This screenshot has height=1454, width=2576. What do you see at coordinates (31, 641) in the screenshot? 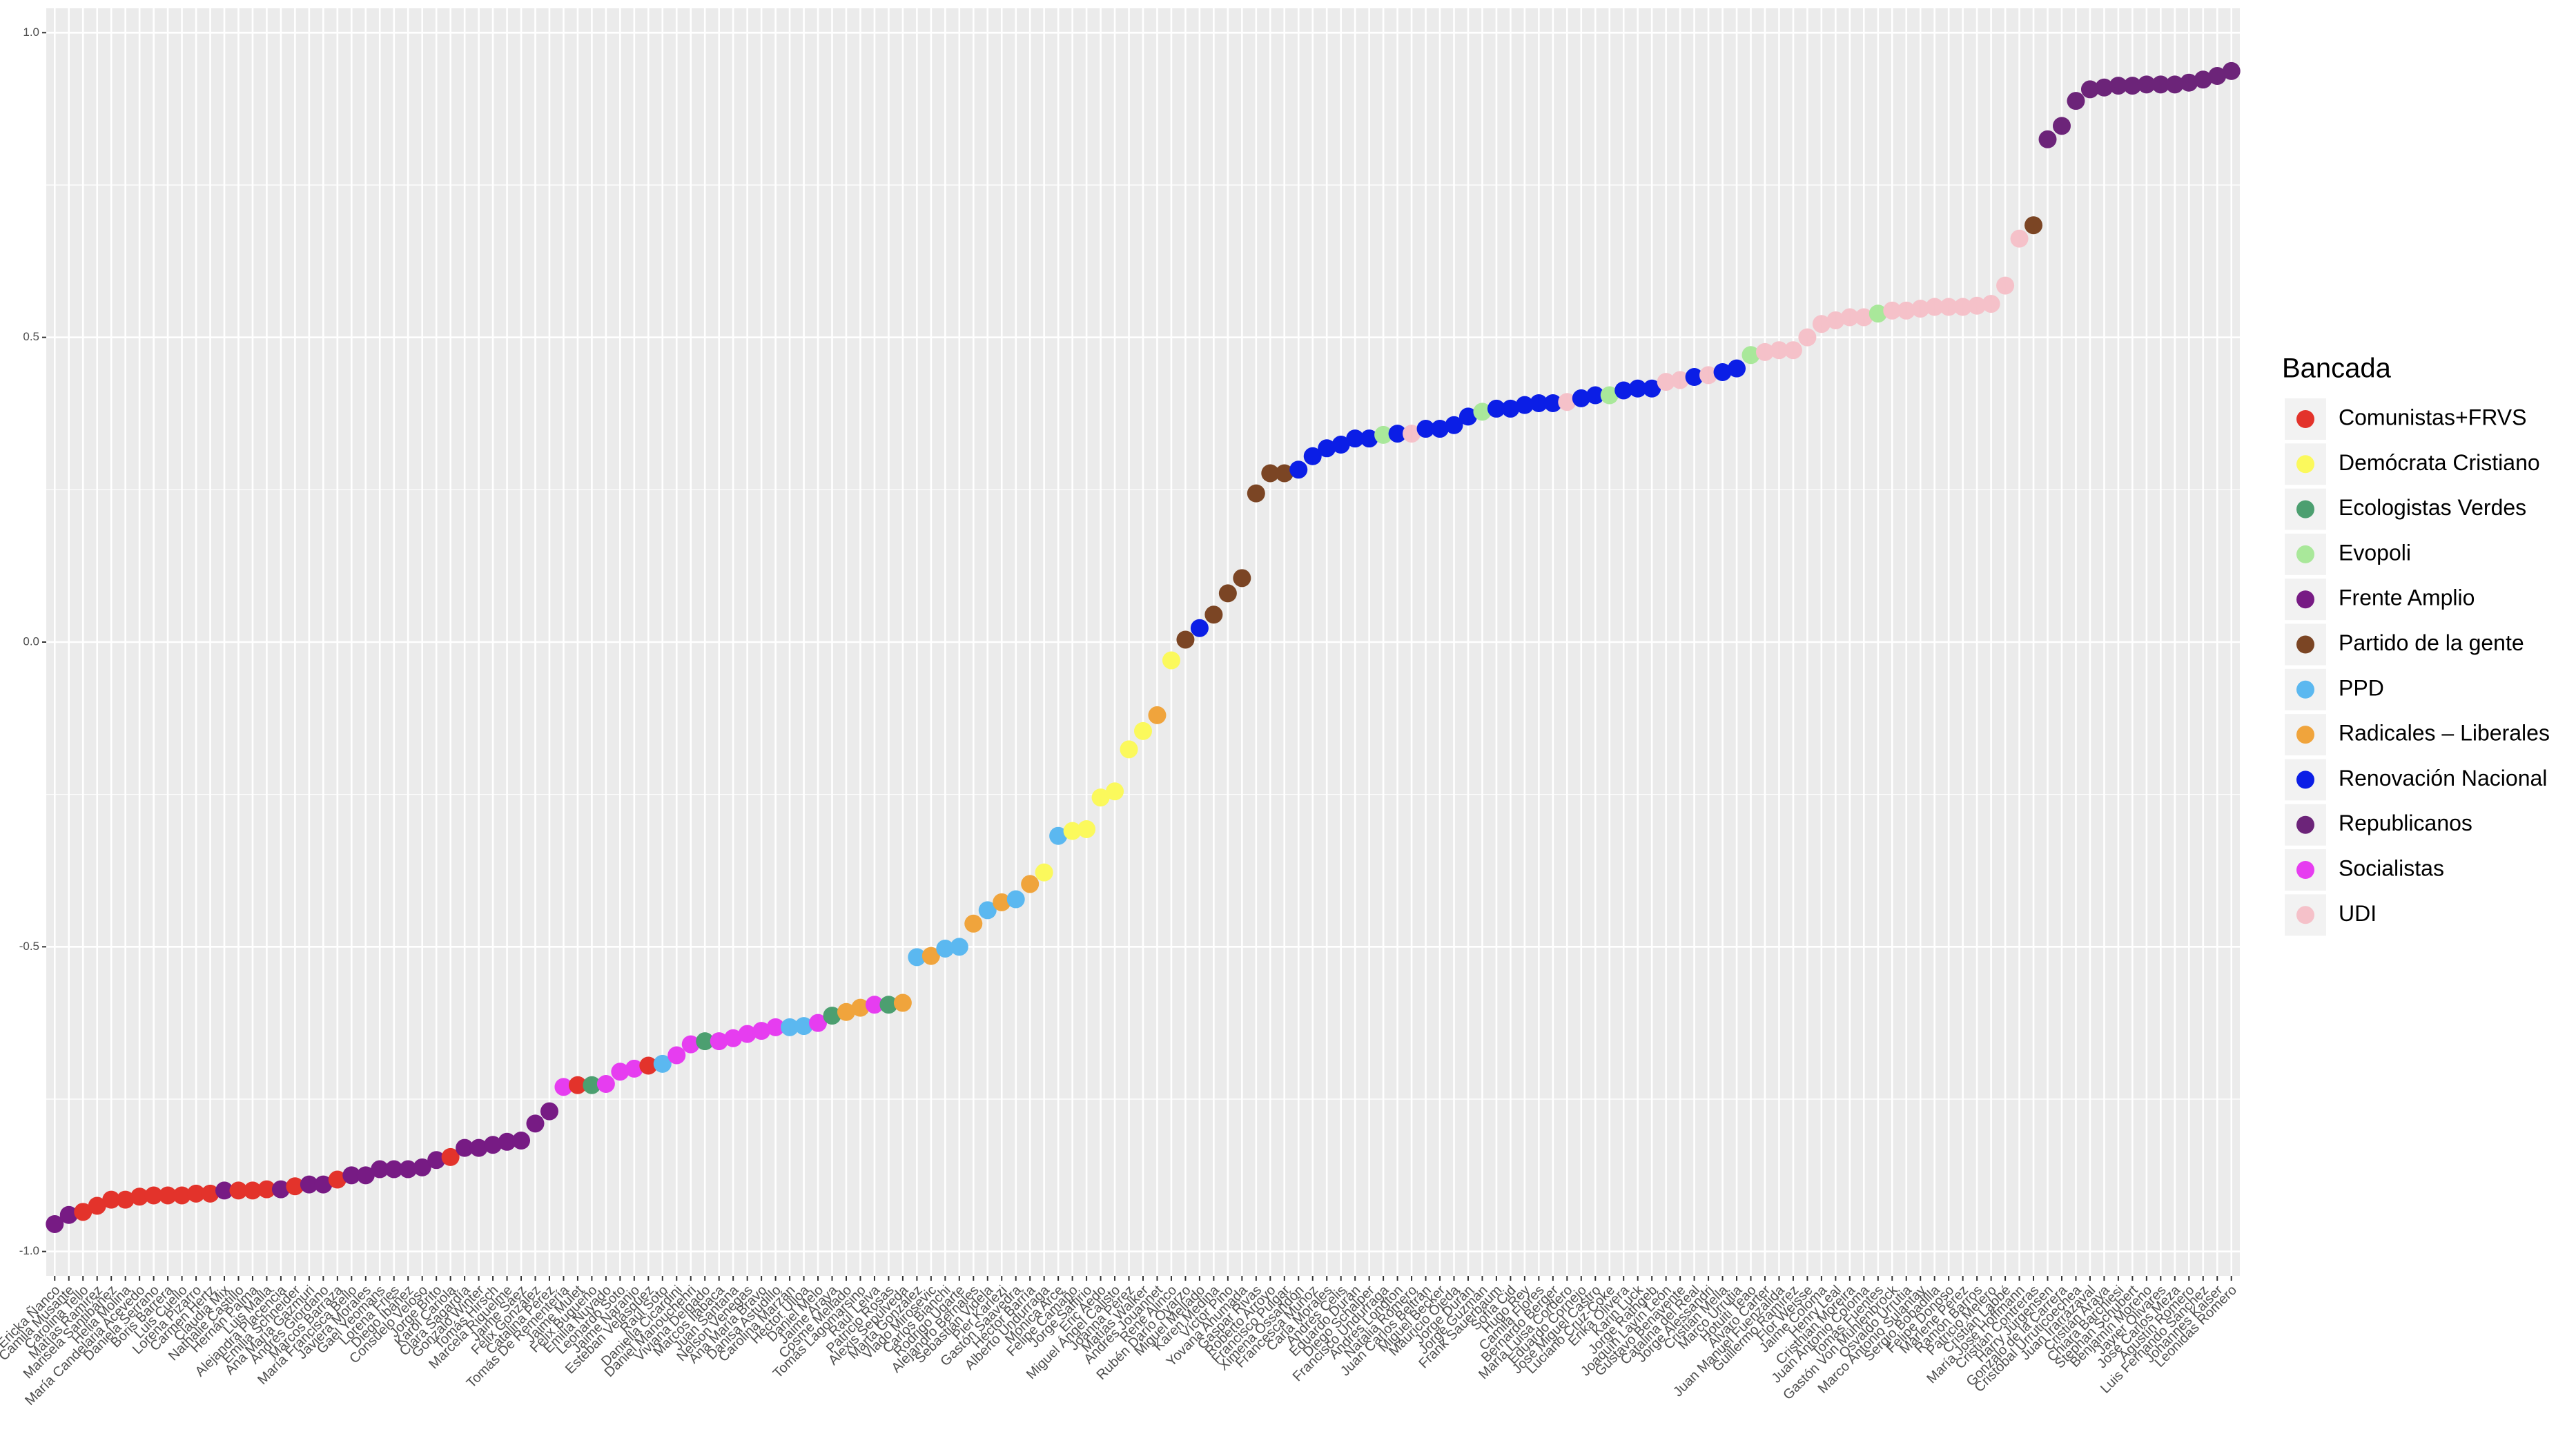
I see `y-tick-label: 0.0` at bounding box center [31, 641].